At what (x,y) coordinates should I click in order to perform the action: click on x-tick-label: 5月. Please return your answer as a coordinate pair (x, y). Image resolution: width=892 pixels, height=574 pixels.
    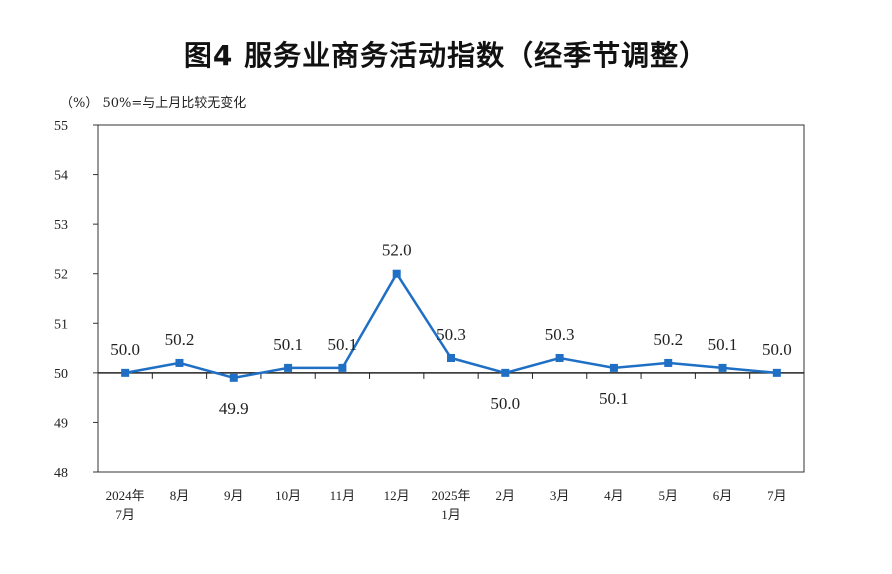
    Looking at the image, I should click on (668, 495).